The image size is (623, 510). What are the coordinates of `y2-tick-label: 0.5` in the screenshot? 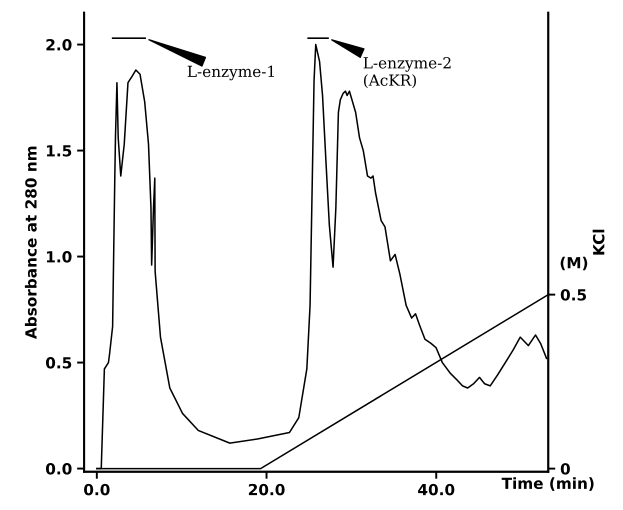 It's located at (573, 295).